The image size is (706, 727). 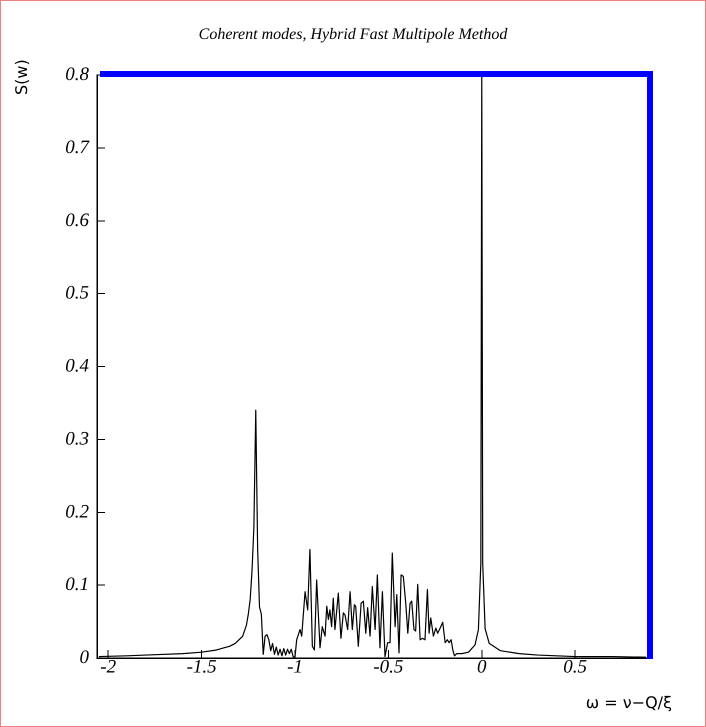 I want to click on y-tick-label: 0.3, so click(x=77, y=439).